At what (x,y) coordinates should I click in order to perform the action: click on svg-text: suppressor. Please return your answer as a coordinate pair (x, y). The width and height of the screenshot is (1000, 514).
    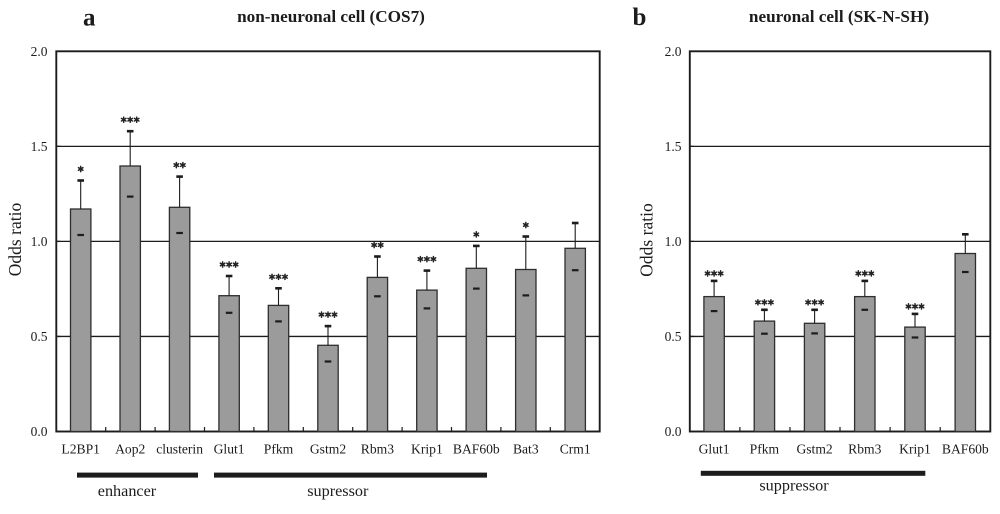
    Looking at the image, I should click on (794, 486).